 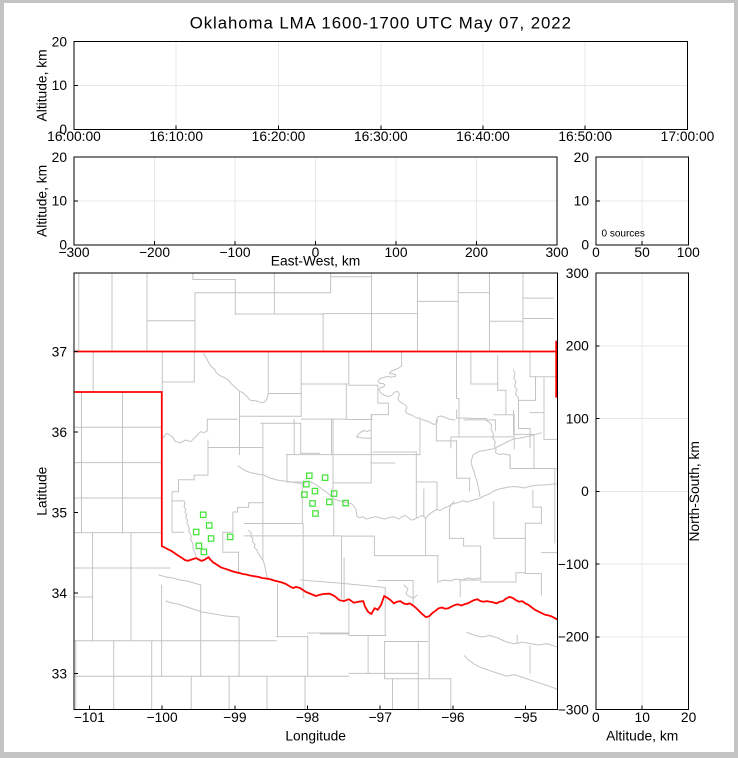 I want to click on svg-text: −97, so click(x=379, y=717).